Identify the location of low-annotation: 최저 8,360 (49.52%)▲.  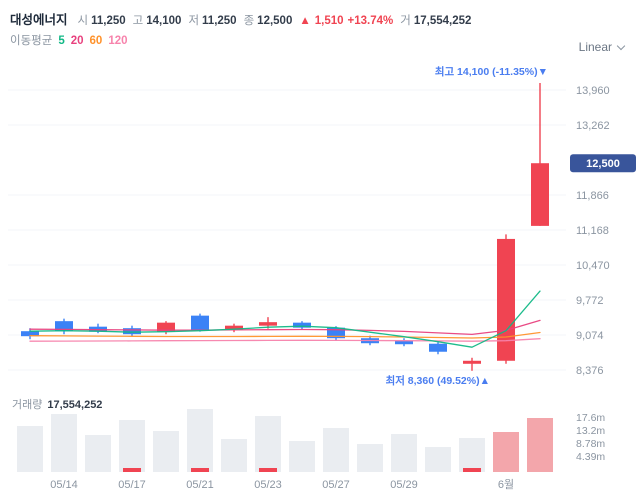
(438, 380).